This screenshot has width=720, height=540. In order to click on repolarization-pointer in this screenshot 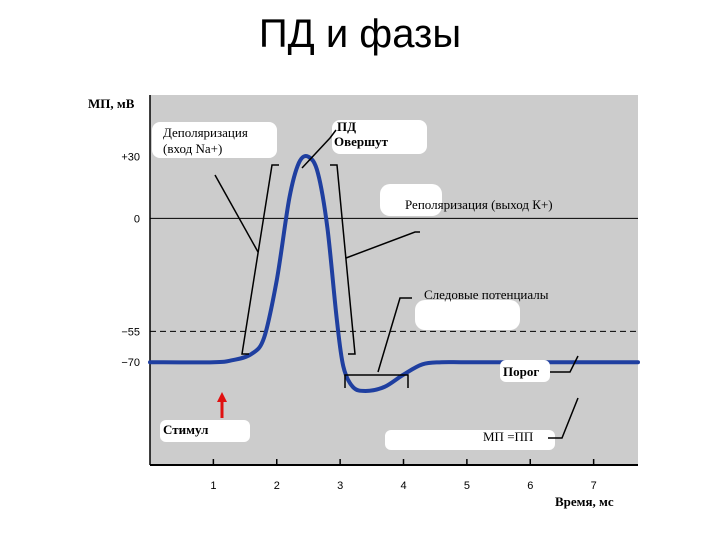, I will do `click(382, 245)`.